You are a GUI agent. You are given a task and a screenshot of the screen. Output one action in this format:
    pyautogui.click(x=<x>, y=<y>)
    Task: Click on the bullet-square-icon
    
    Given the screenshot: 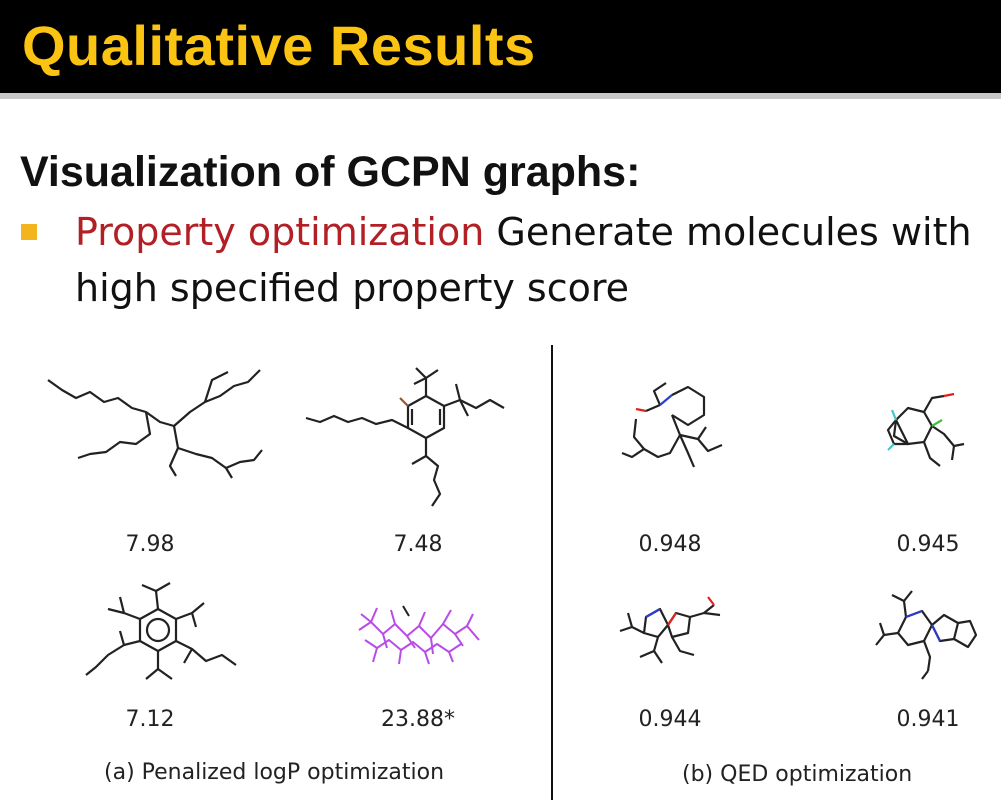 What is the action you would take?
    pyautogui.click(x=29, y=232)
    